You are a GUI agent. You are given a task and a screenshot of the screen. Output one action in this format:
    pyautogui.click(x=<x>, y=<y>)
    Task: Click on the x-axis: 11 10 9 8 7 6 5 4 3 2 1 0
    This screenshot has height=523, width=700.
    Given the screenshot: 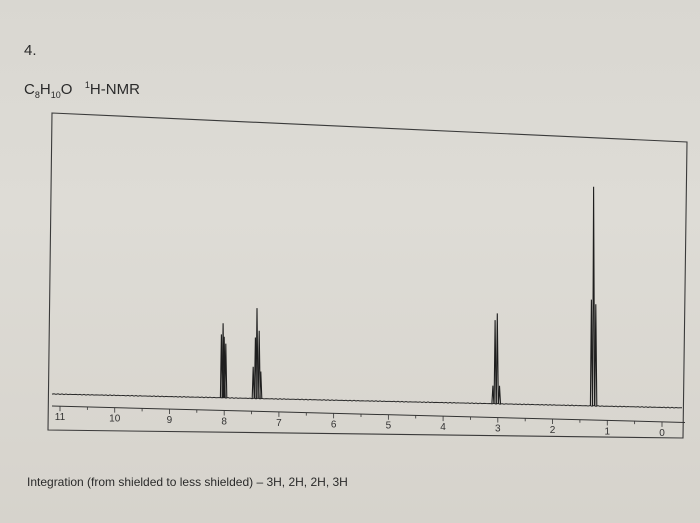 What is the action you would take?
    pyautogui.click(x=368, y=422)
    